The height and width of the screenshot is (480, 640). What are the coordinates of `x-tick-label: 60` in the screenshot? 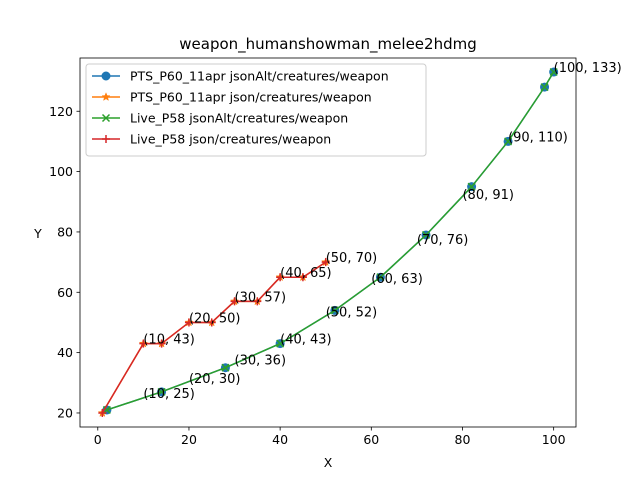 It's located at (371, 439).